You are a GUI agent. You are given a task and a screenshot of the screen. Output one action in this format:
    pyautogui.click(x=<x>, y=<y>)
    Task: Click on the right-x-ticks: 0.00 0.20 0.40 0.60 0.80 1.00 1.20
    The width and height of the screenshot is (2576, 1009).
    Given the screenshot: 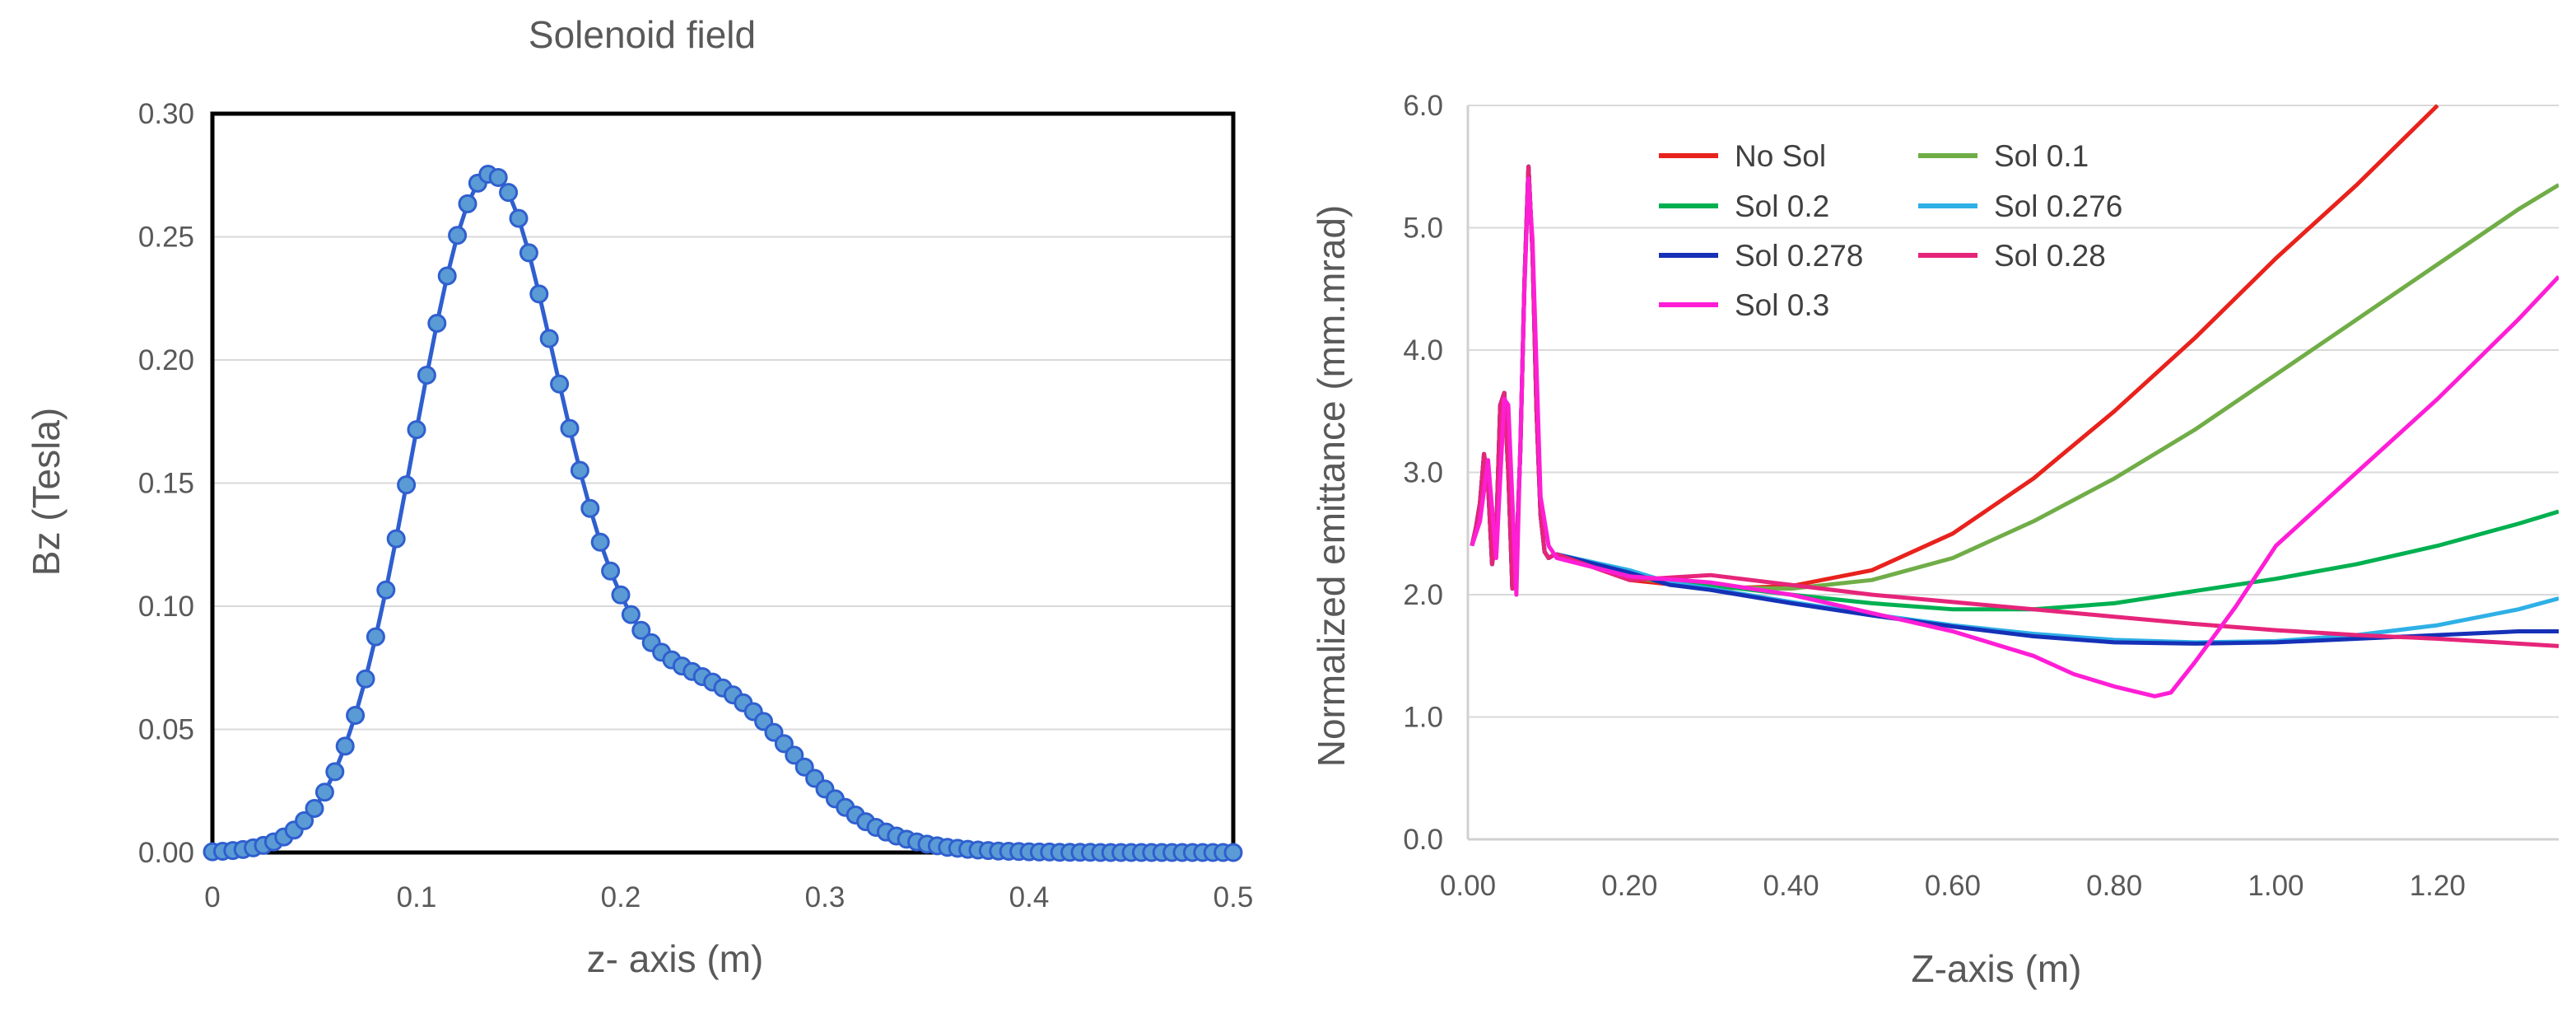 What is the action you would take?
    pyautogui.click(x=1953, y=886)
    